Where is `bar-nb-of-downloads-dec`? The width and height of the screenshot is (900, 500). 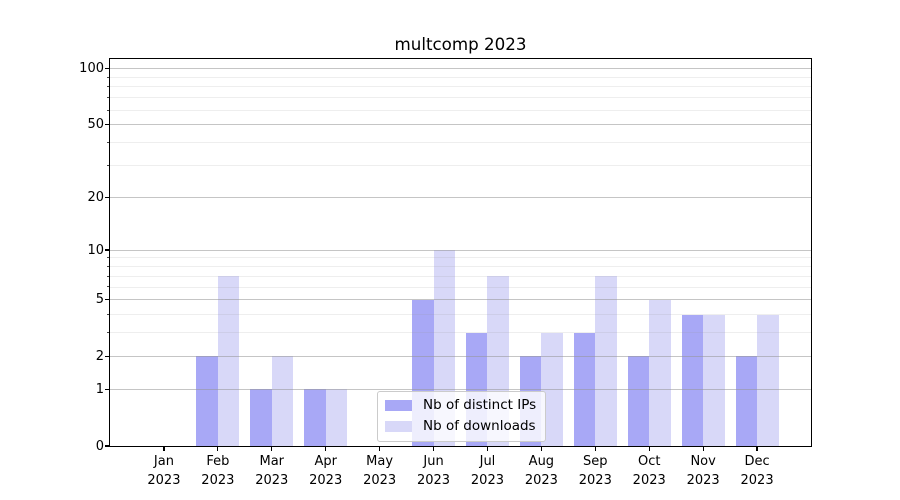 bar-nb-of-downloads-dec is located at coordinates (768, 380).